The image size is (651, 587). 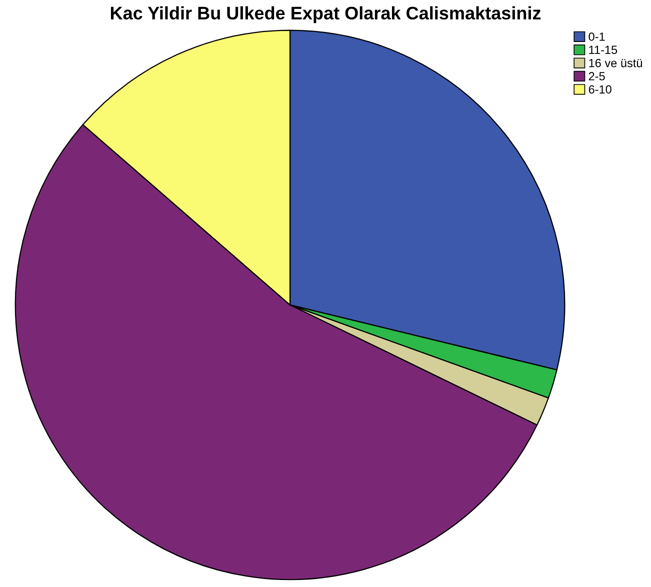 I want to click on legend-label: 2-5, so click(x=596, y=76).